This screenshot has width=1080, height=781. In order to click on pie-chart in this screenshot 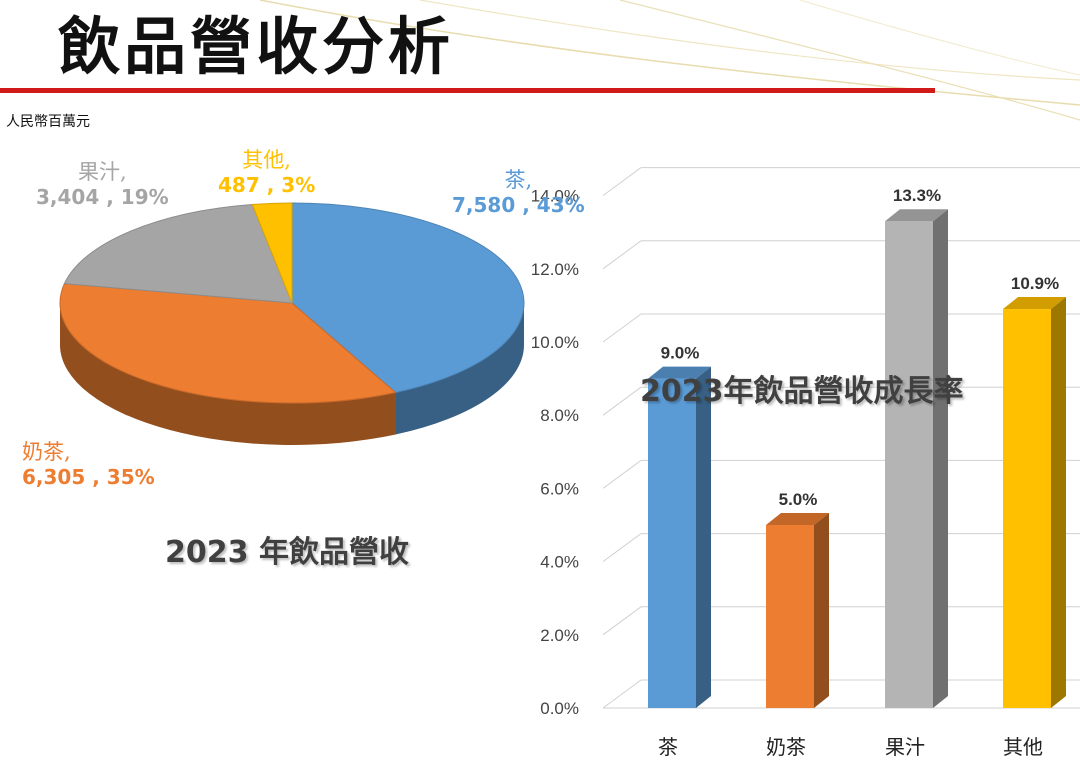, I will do `click(292, 323)`.